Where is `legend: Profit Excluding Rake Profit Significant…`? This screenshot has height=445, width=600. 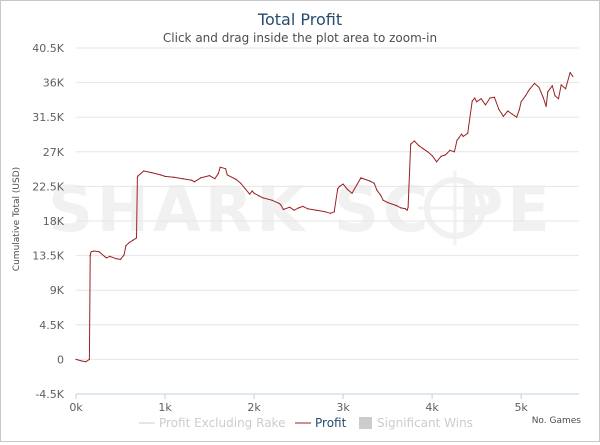 legend: Profit Excluding Rake Profit Significant… is located at coordinates (306, 423).